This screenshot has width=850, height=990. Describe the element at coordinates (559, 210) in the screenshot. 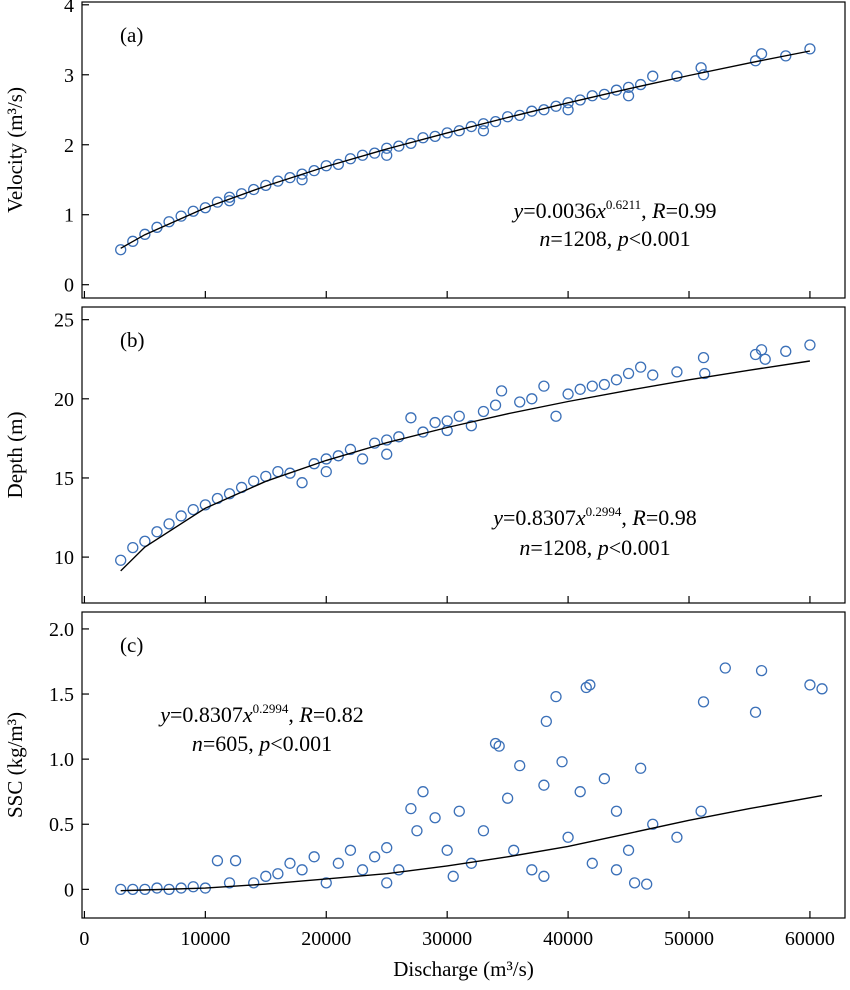

I see `annotation-part: =0.0036` at that location.